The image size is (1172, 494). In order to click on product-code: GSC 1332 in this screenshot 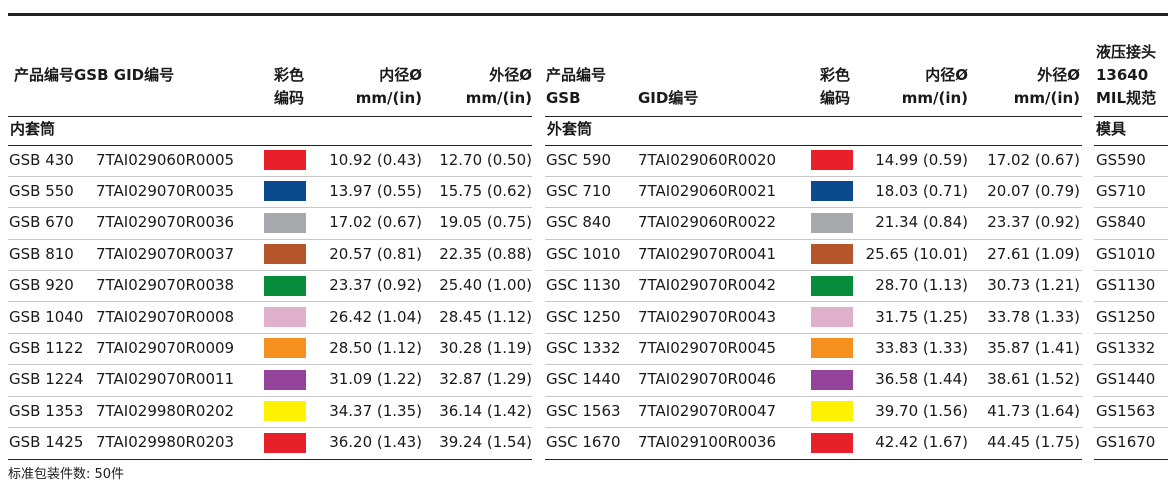, I will do `click(583, 347)`.